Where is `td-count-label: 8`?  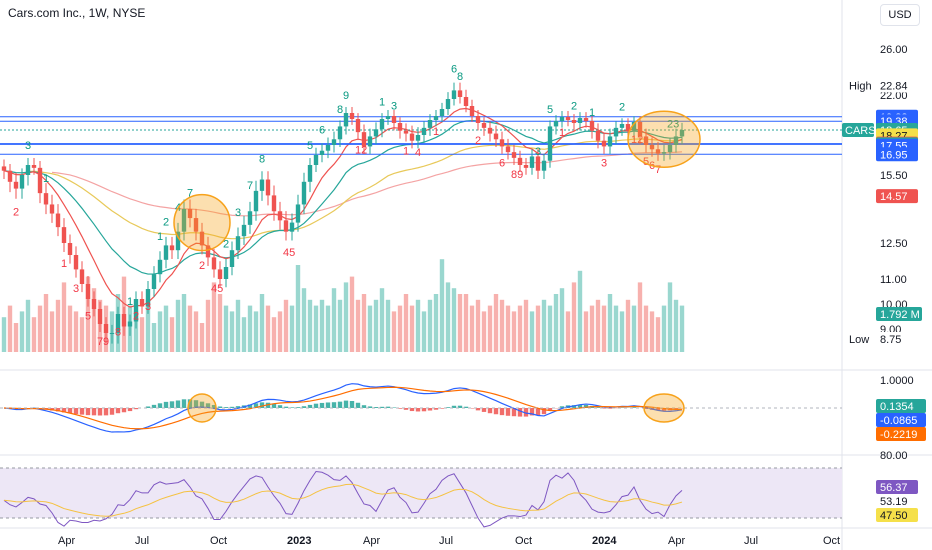
td-count-label: 8 is located at coordinates (262, 160).